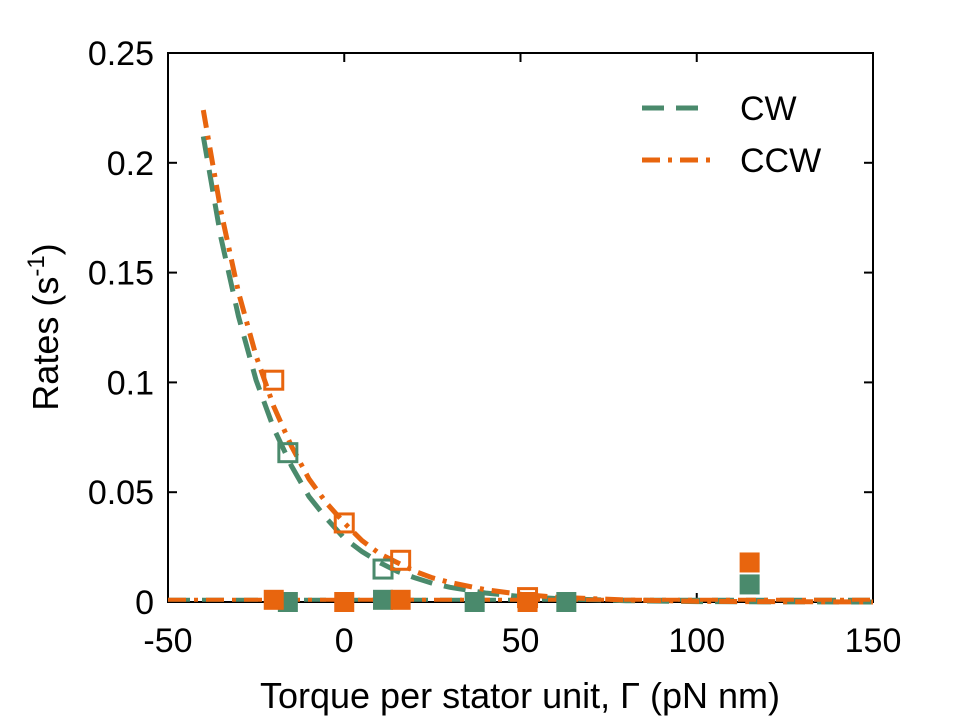  I want to click on y-axis-label-exponent: -1, so click(36, 265).